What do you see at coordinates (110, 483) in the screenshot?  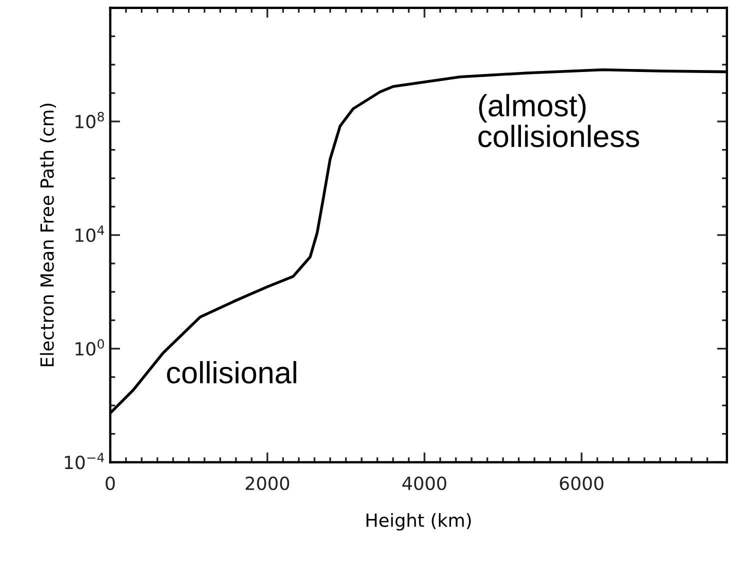 I see `x-tick-label: 0` at bounding box center [110, 483].